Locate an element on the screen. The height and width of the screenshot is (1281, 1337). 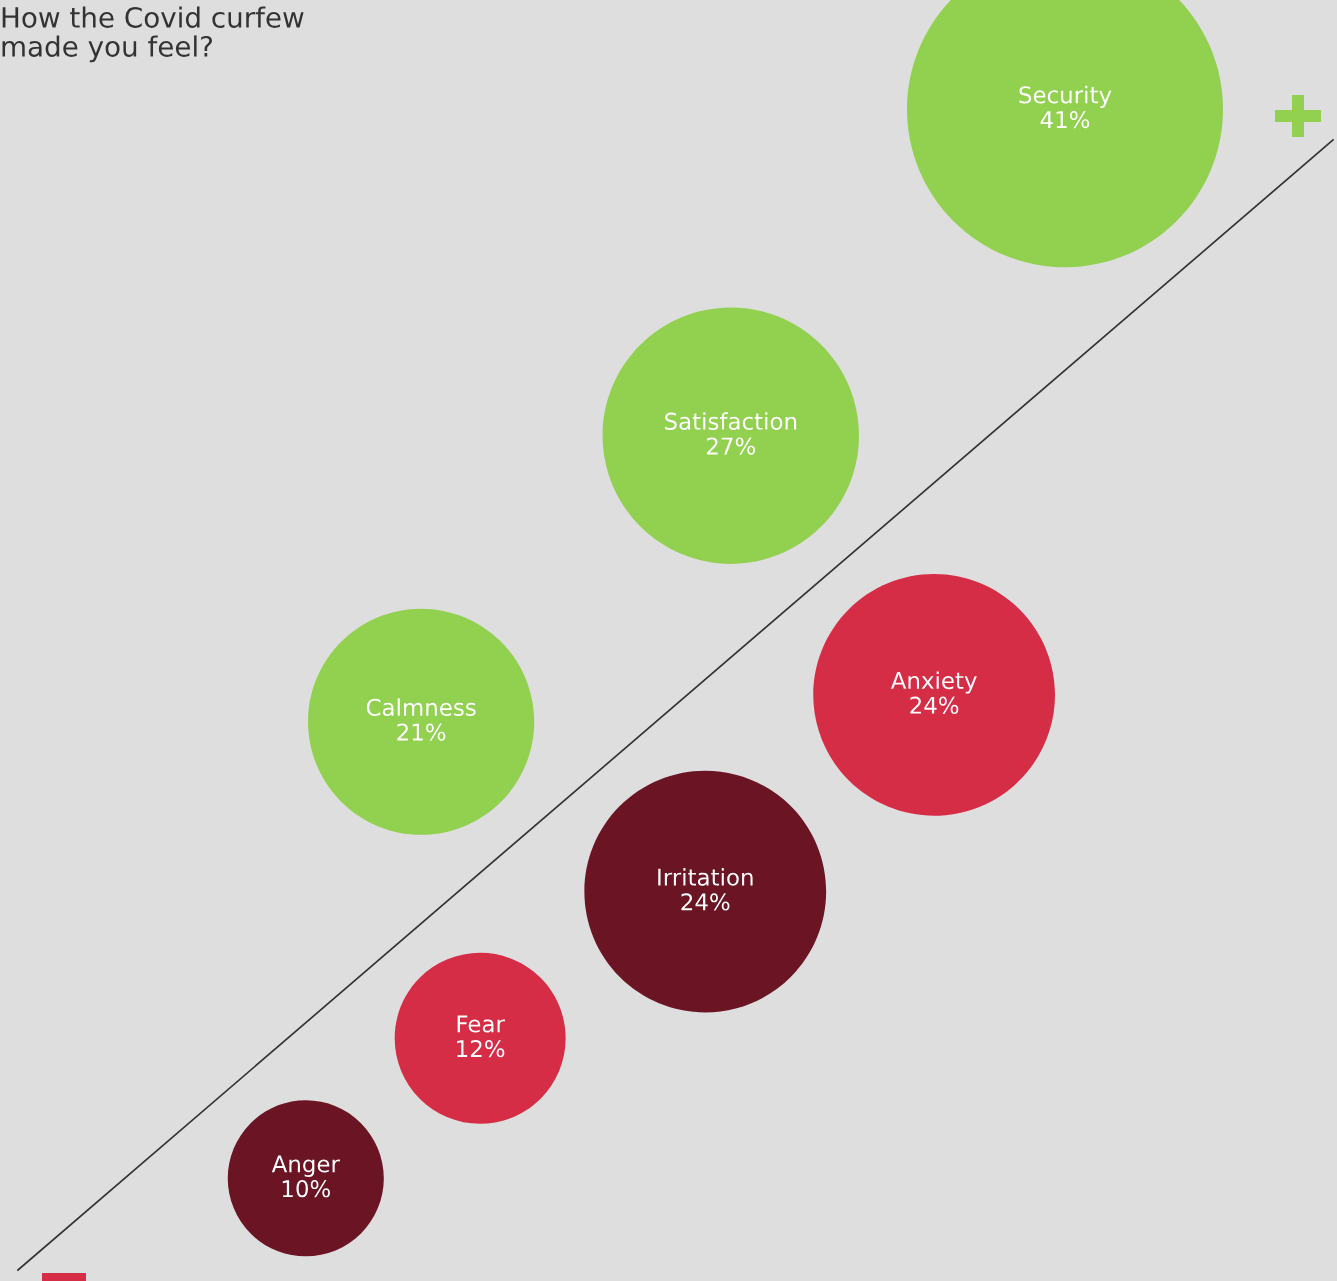
category-label: Irritation is located at coordinates (705, 877).